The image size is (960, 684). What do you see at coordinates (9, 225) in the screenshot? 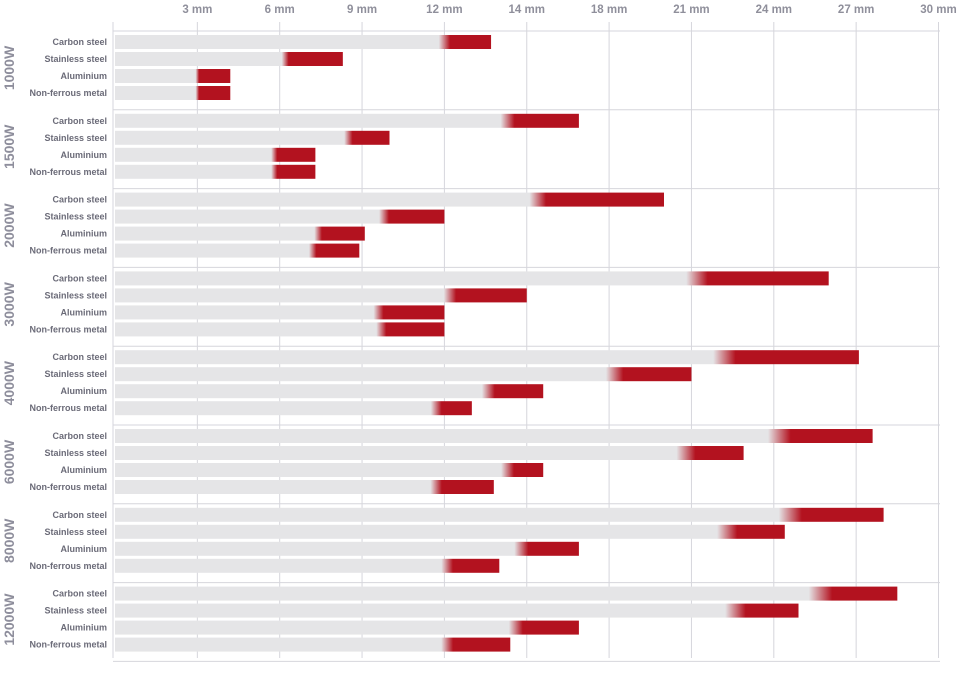
I see `group-label: 2000W` at bounding box center [9, 225].